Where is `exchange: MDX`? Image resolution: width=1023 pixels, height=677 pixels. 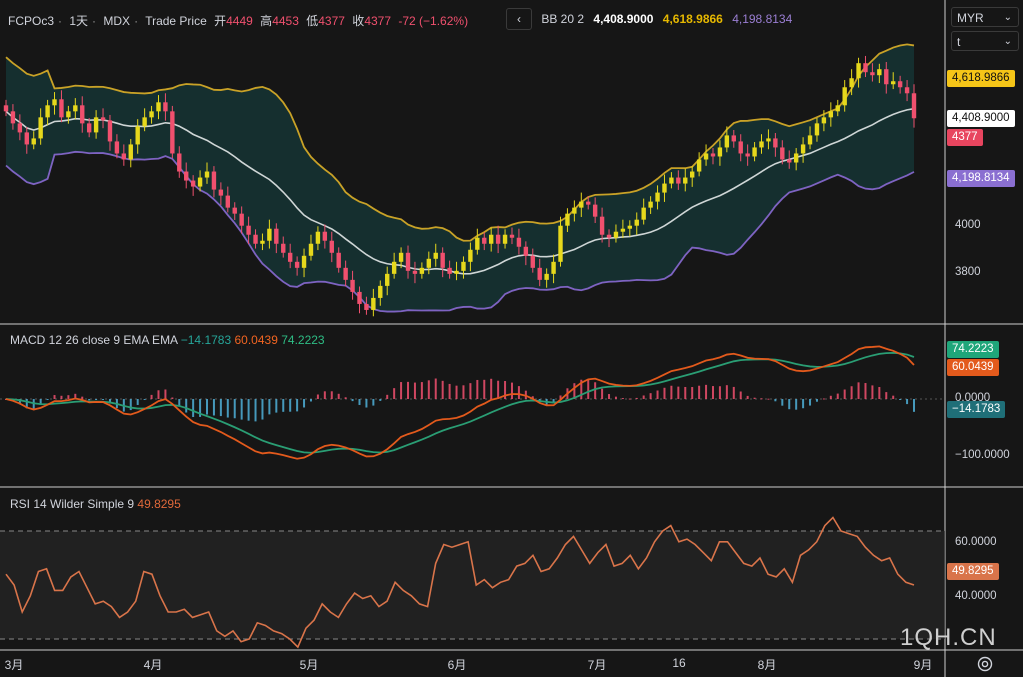 exchange: MDX is located at coordinates (117, 21).